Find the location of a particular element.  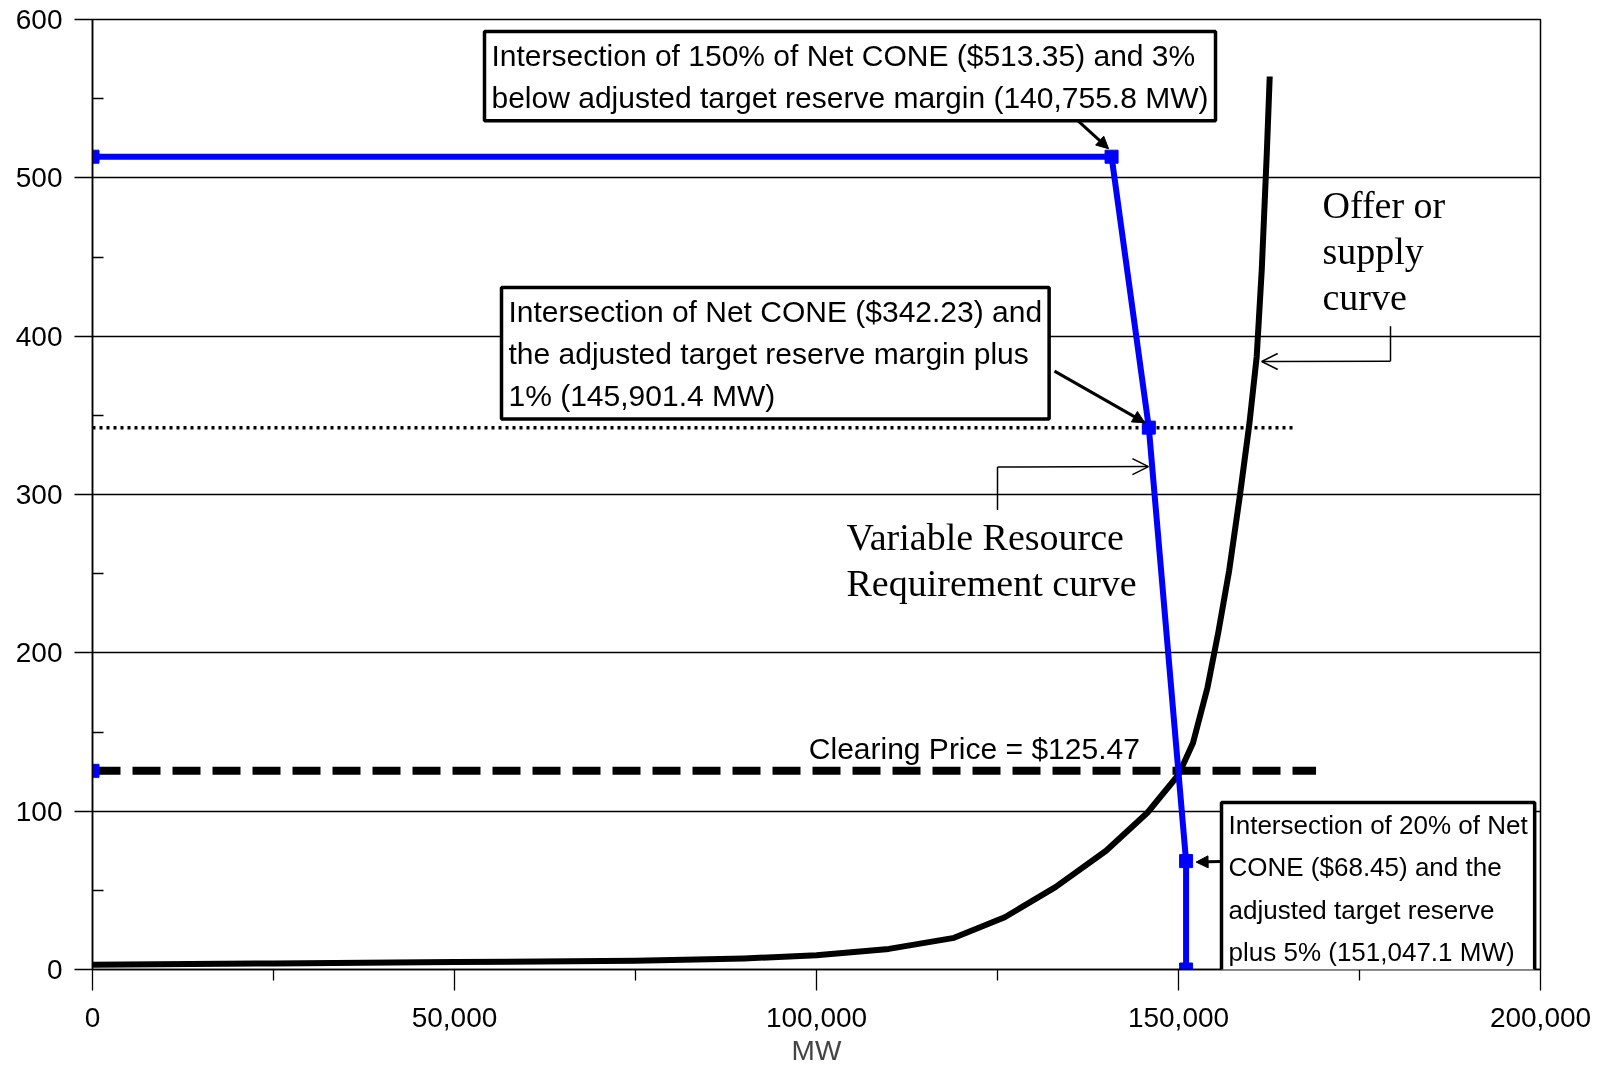

y-tick-label: 0 is located at coordinates (54, 969).